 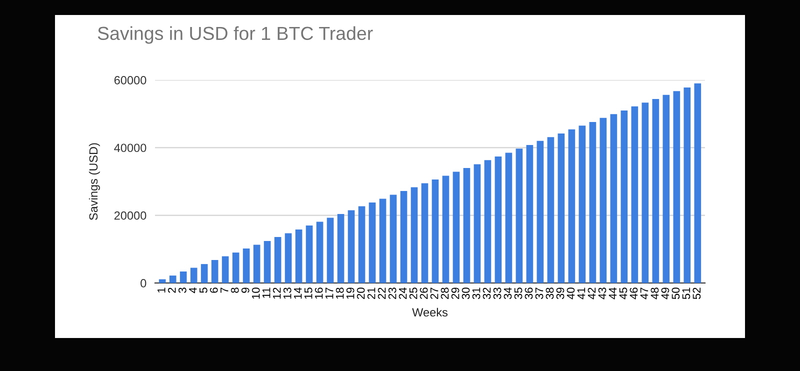 I want to click on x-tick-label: 46, so click(x=634, y=294).